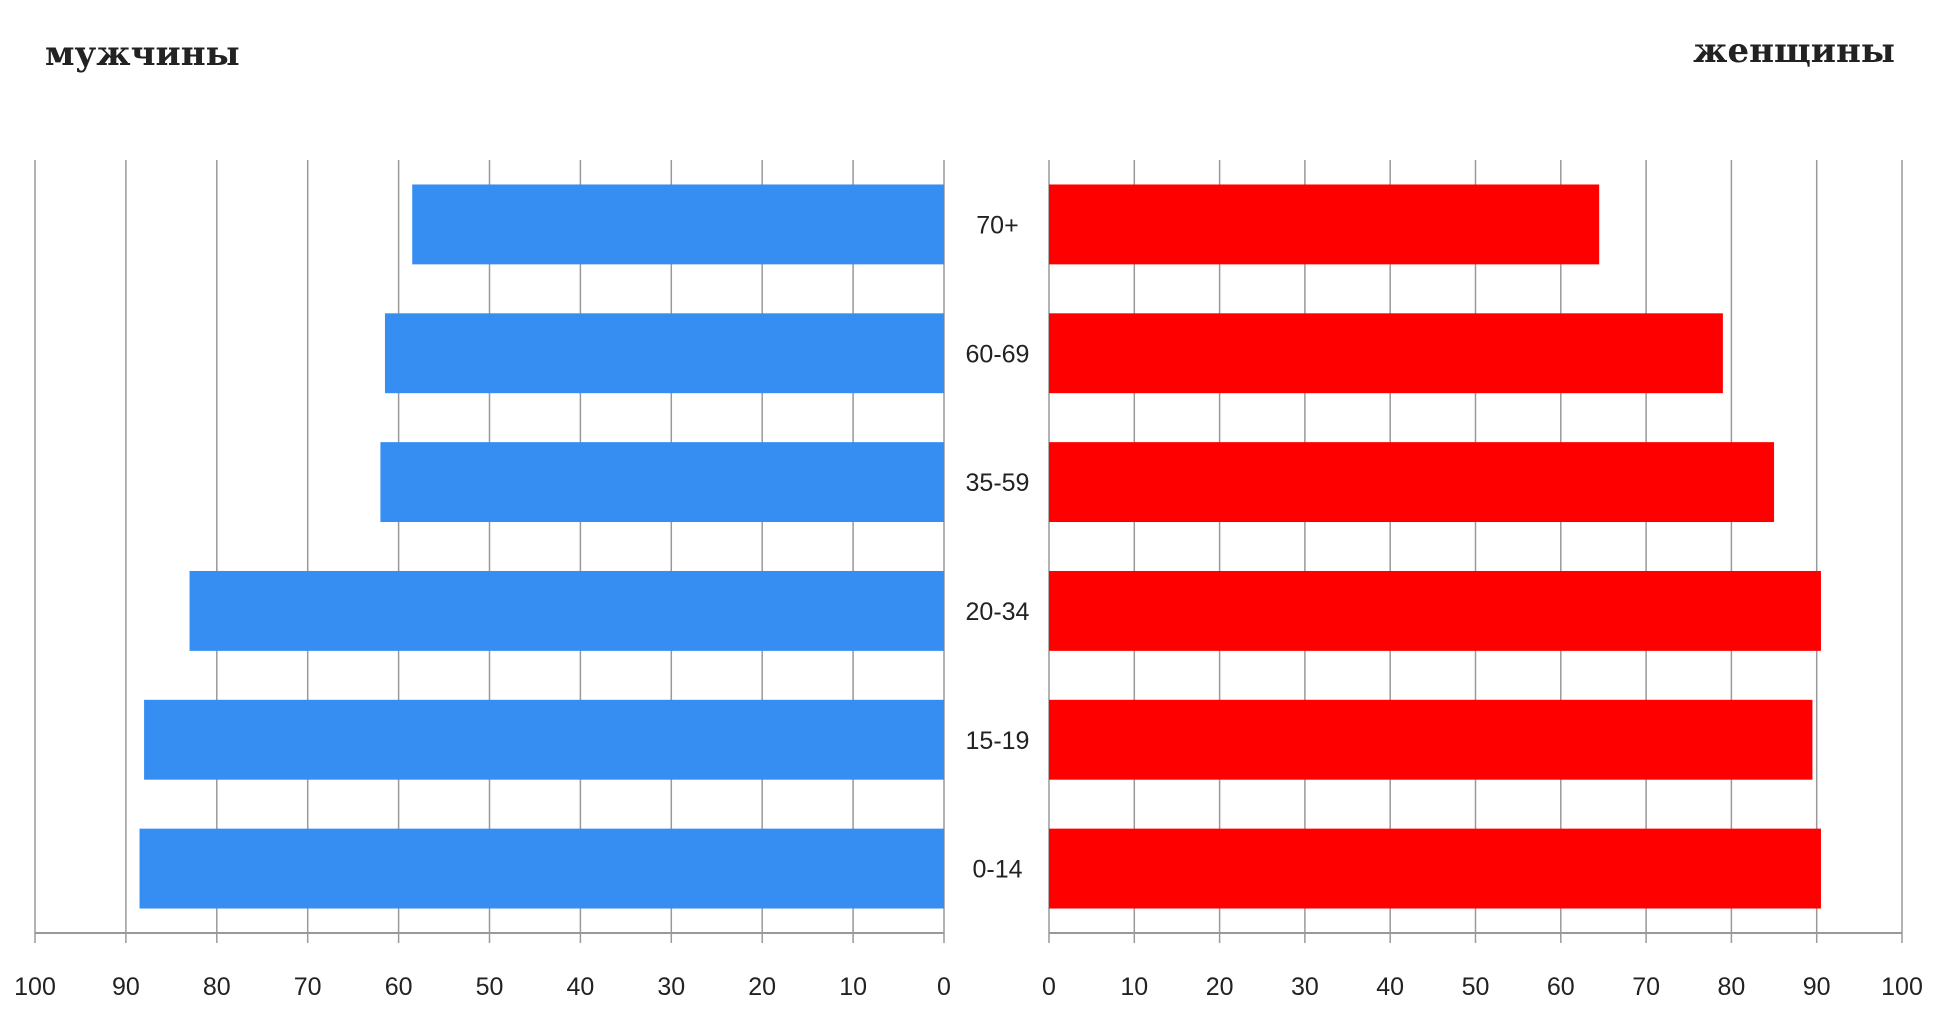 The image size is (1940, 1025). What do you see at coordinates (580, 987) in the screenshot?
I see `tick-label-left-40: 40` at bounding box center [580, 987].